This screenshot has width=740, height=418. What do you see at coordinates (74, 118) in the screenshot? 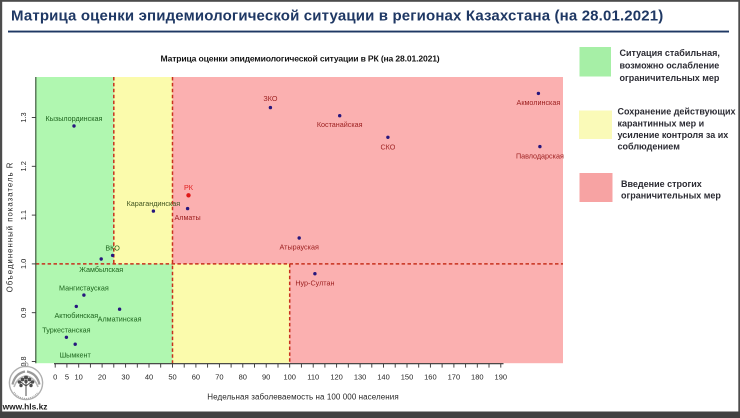
I see `svg-text: Кызылординская` at bounding box center [74, 118].